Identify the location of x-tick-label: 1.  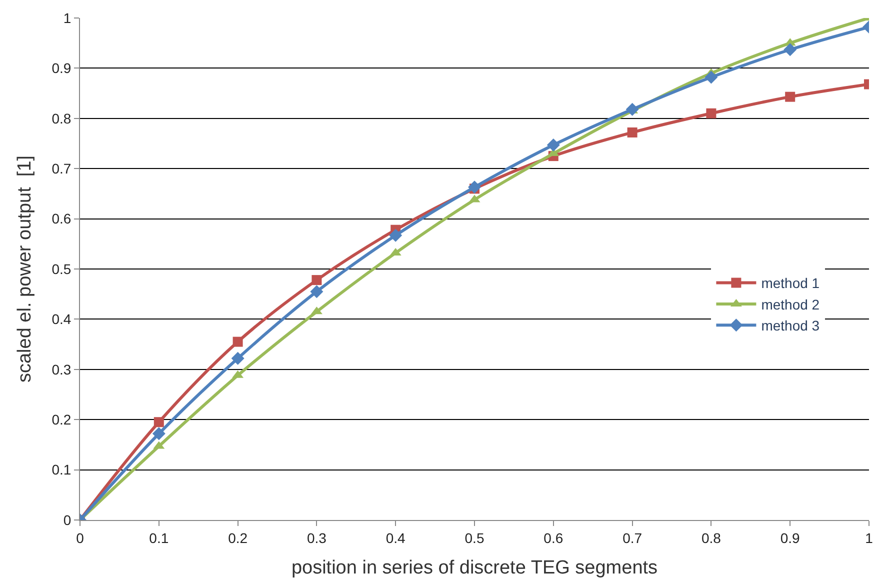
(869, 538).